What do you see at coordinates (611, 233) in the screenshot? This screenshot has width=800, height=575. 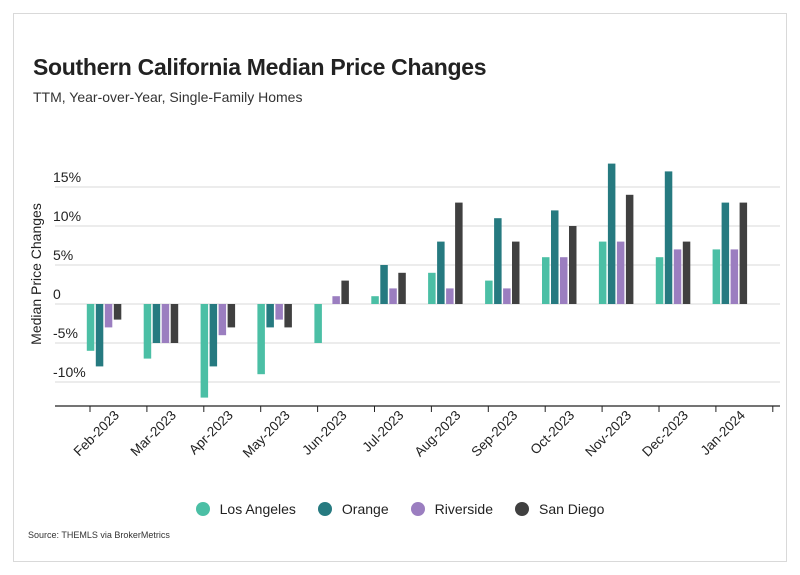 I see `bar-orange-nov-2023` at bounding box center [611, 233].